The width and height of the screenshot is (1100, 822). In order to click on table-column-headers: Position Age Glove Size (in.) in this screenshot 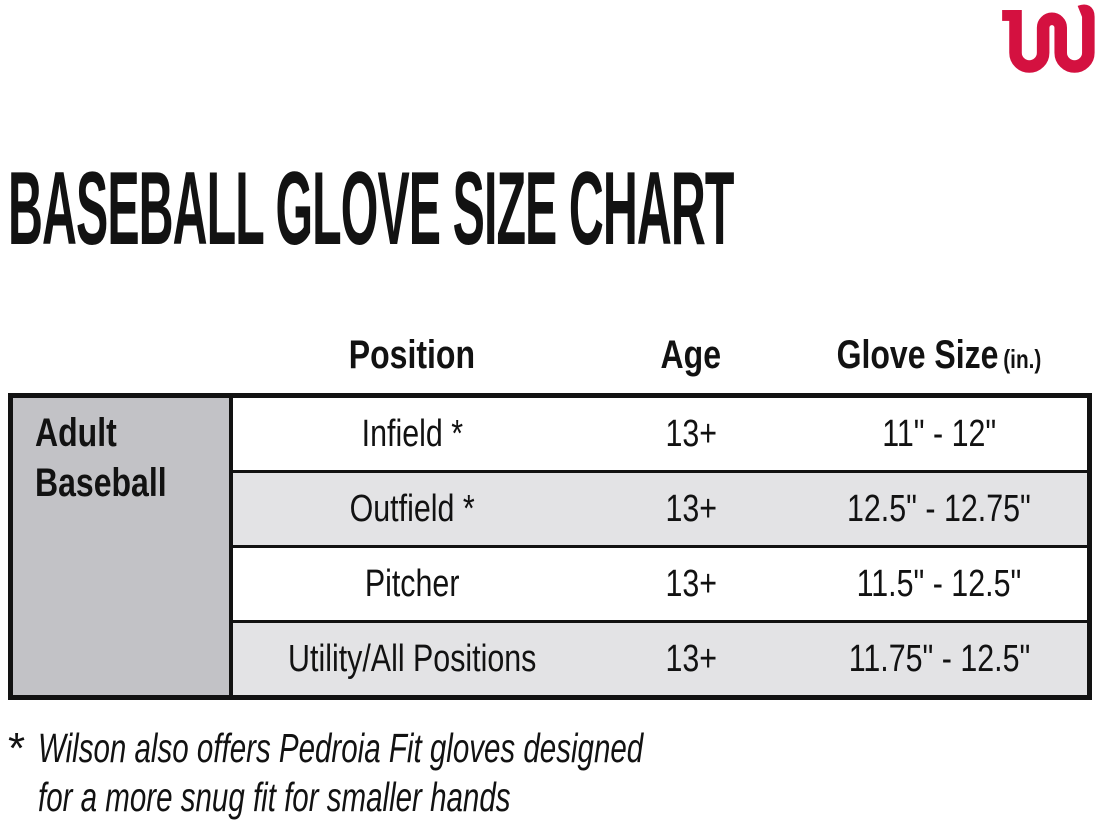, I will do `click(660, 354)`.